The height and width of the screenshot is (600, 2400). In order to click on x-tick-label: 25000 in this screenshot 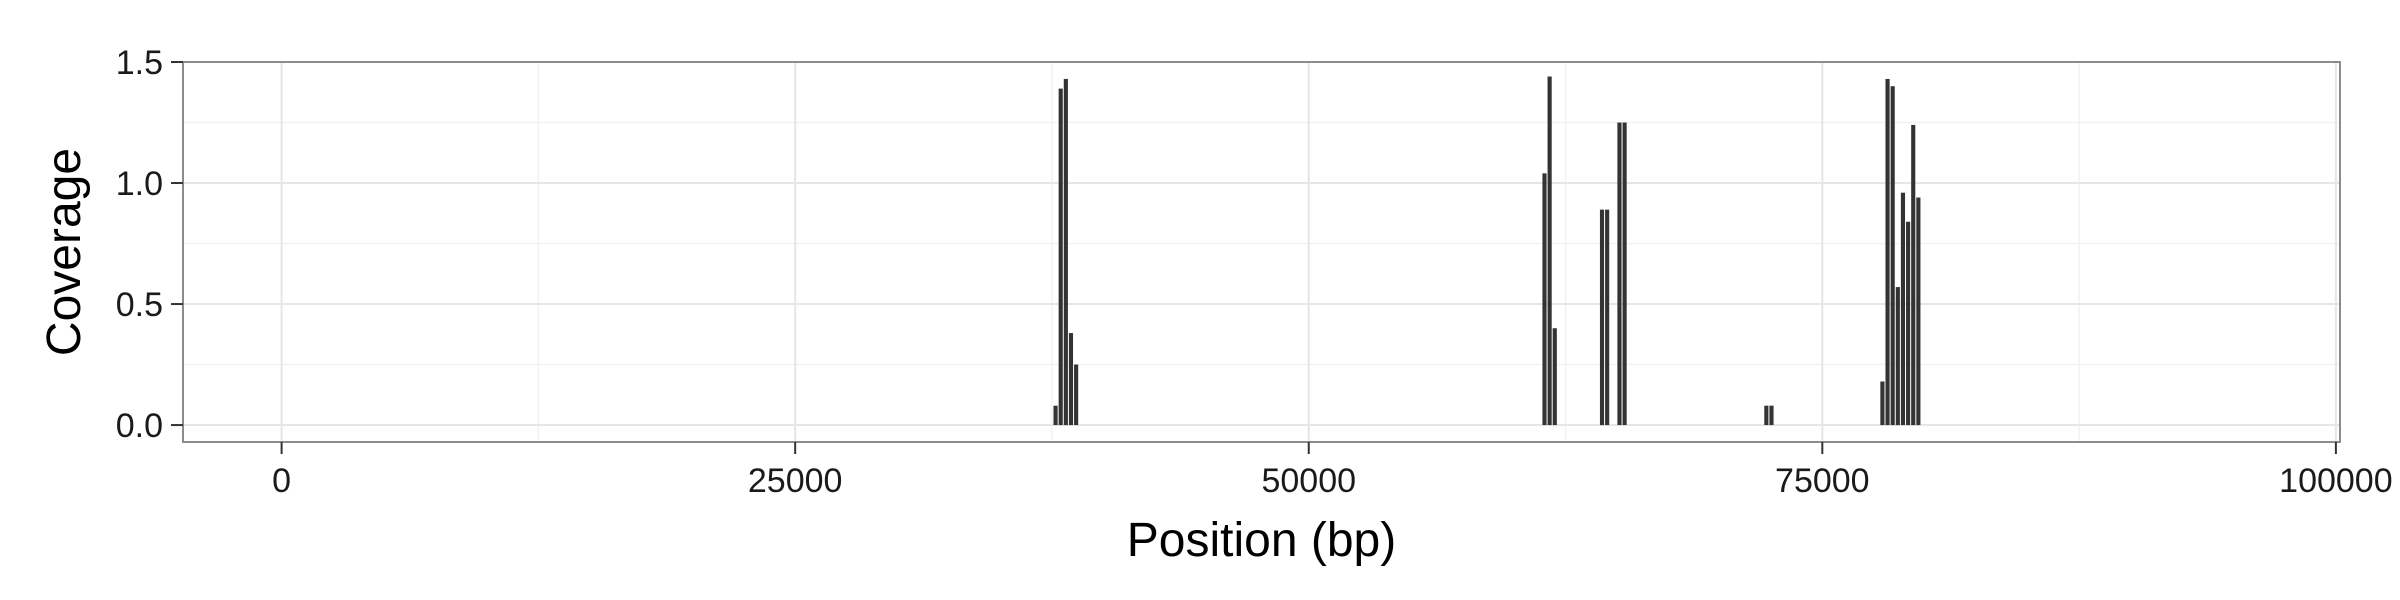, I will do `click(795, 481)`.